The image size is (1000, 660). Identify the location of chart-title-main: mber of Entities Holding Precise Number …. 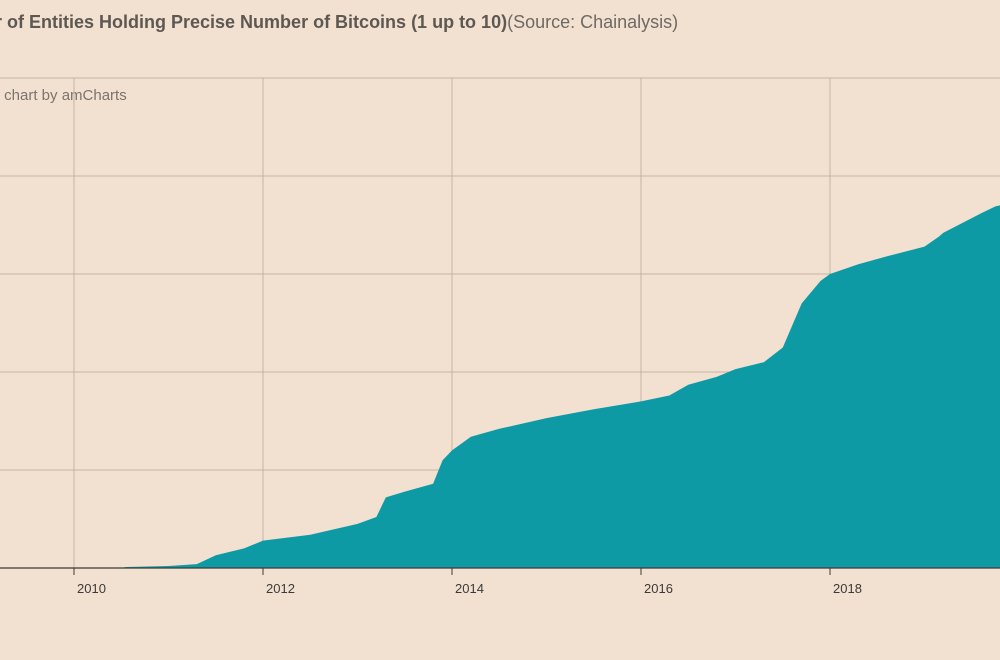
(254, 22).